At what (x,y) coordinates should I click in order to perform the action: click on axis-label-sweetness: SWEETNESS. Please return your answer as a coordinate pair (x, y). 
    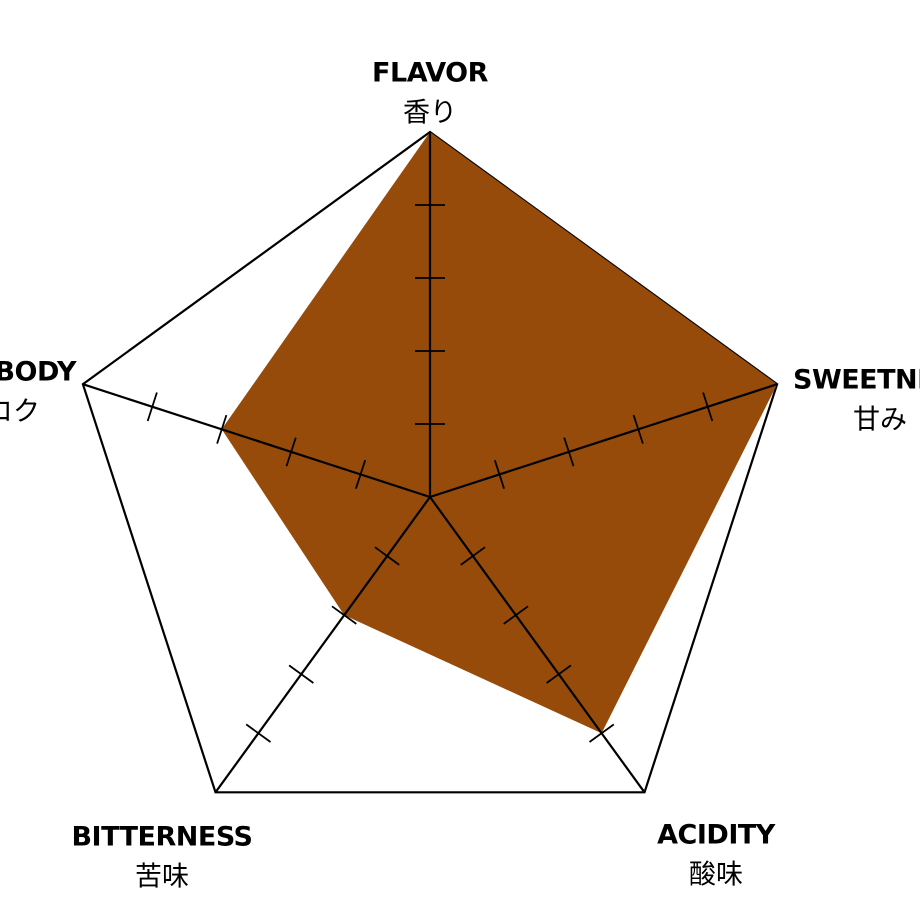
    Looking at the image, I should click on (856, 380).